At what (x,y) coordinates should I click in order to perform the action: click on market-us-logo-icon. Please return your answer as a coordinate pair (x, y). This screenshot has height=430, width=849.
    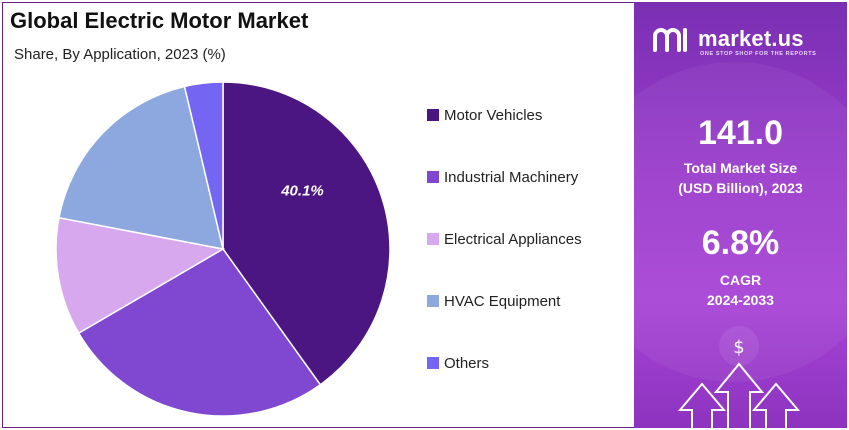
    Looking at the image, I should click on (670, 40).